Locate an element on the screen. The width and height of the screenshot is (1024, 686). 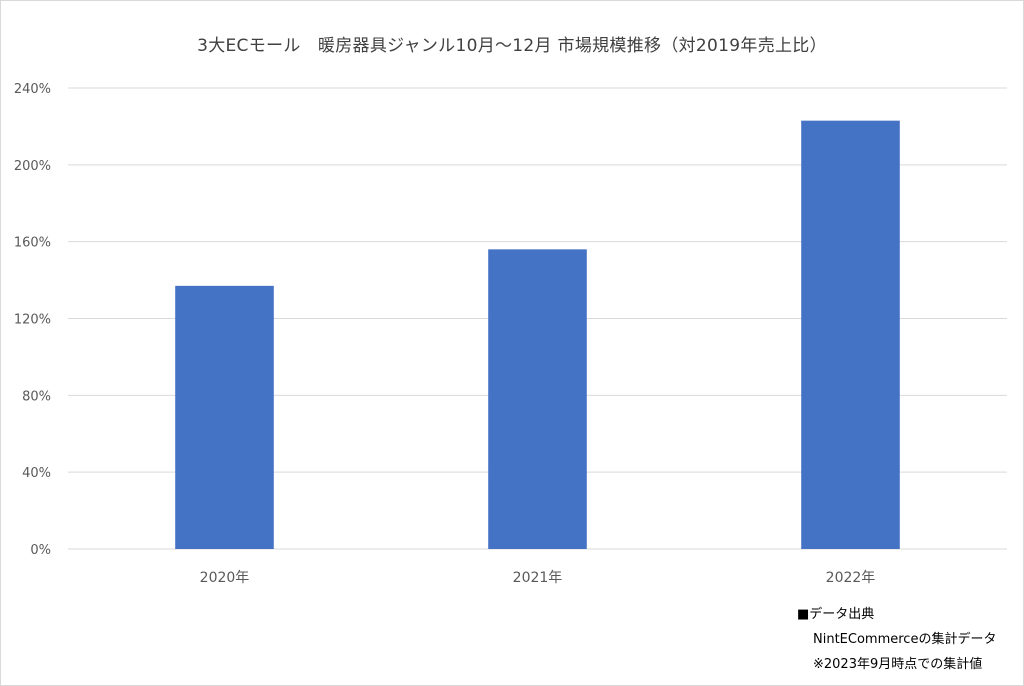
y-tick-label: 160% is located at coordinates (32, 243).